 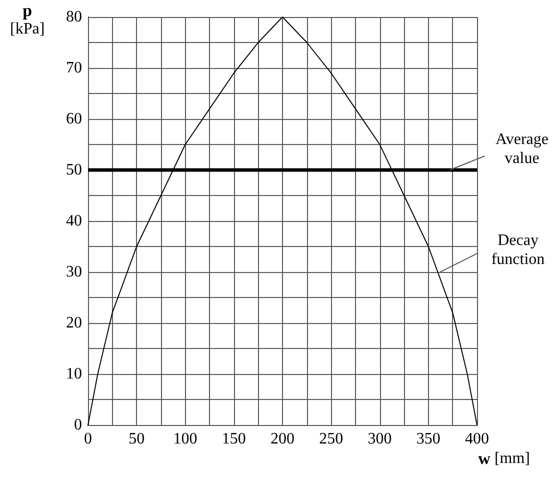 What do you see at coordinates (234, 439) in the screenshot?
I see `x-tick-label: 150` at bounding box center [234, 439].